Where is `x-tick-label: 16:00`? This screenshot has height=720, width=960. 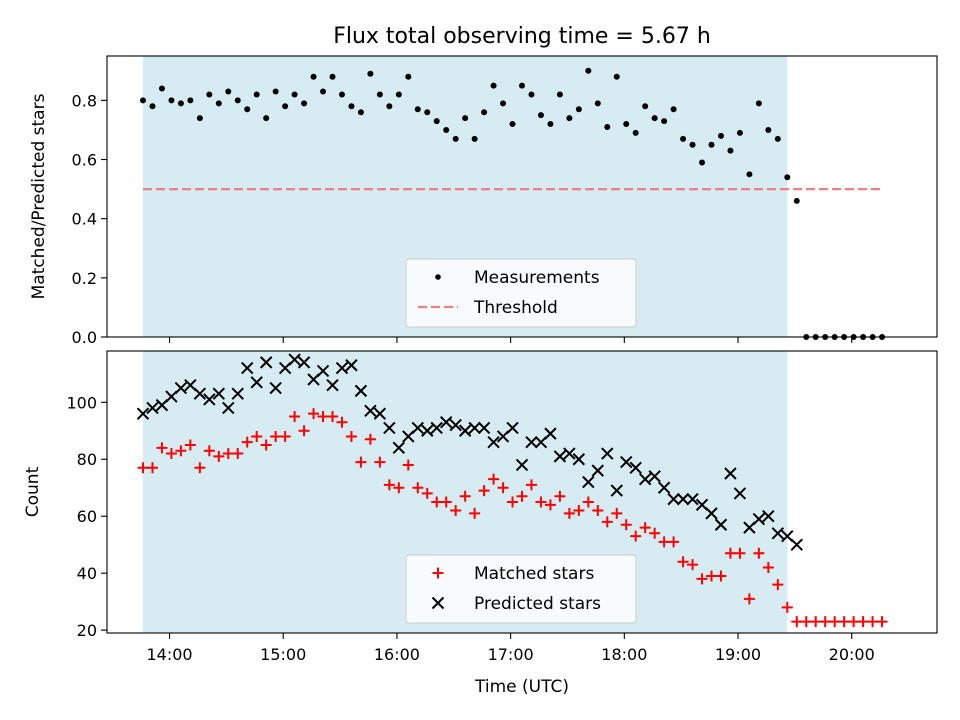 x-tick-label: 16:00 is located at coordinates (397, 654).